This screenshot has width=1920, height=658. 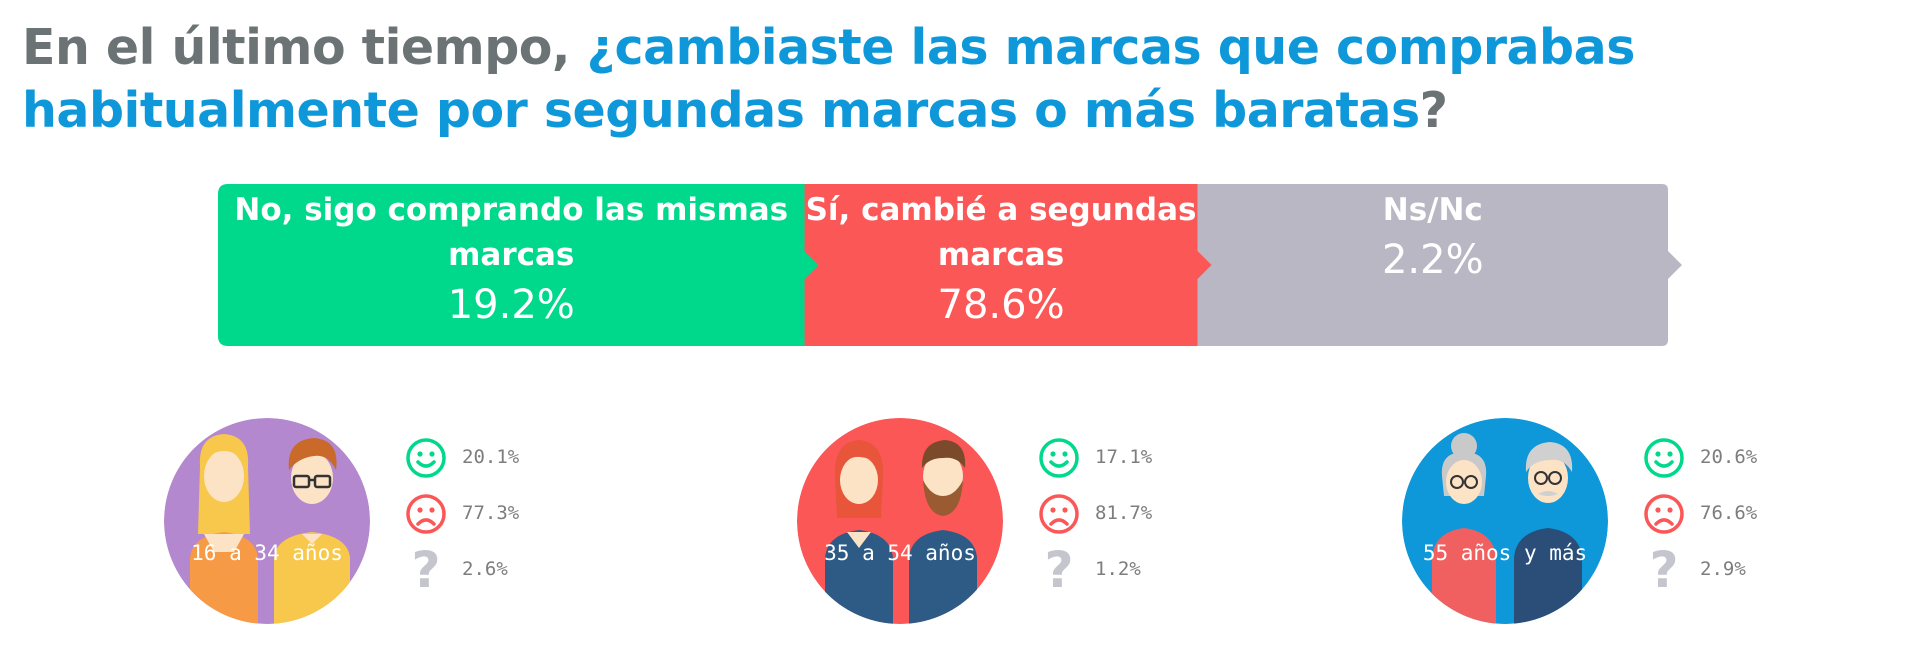 I want to click on bar-segment-no, so click(x=518, y=265).